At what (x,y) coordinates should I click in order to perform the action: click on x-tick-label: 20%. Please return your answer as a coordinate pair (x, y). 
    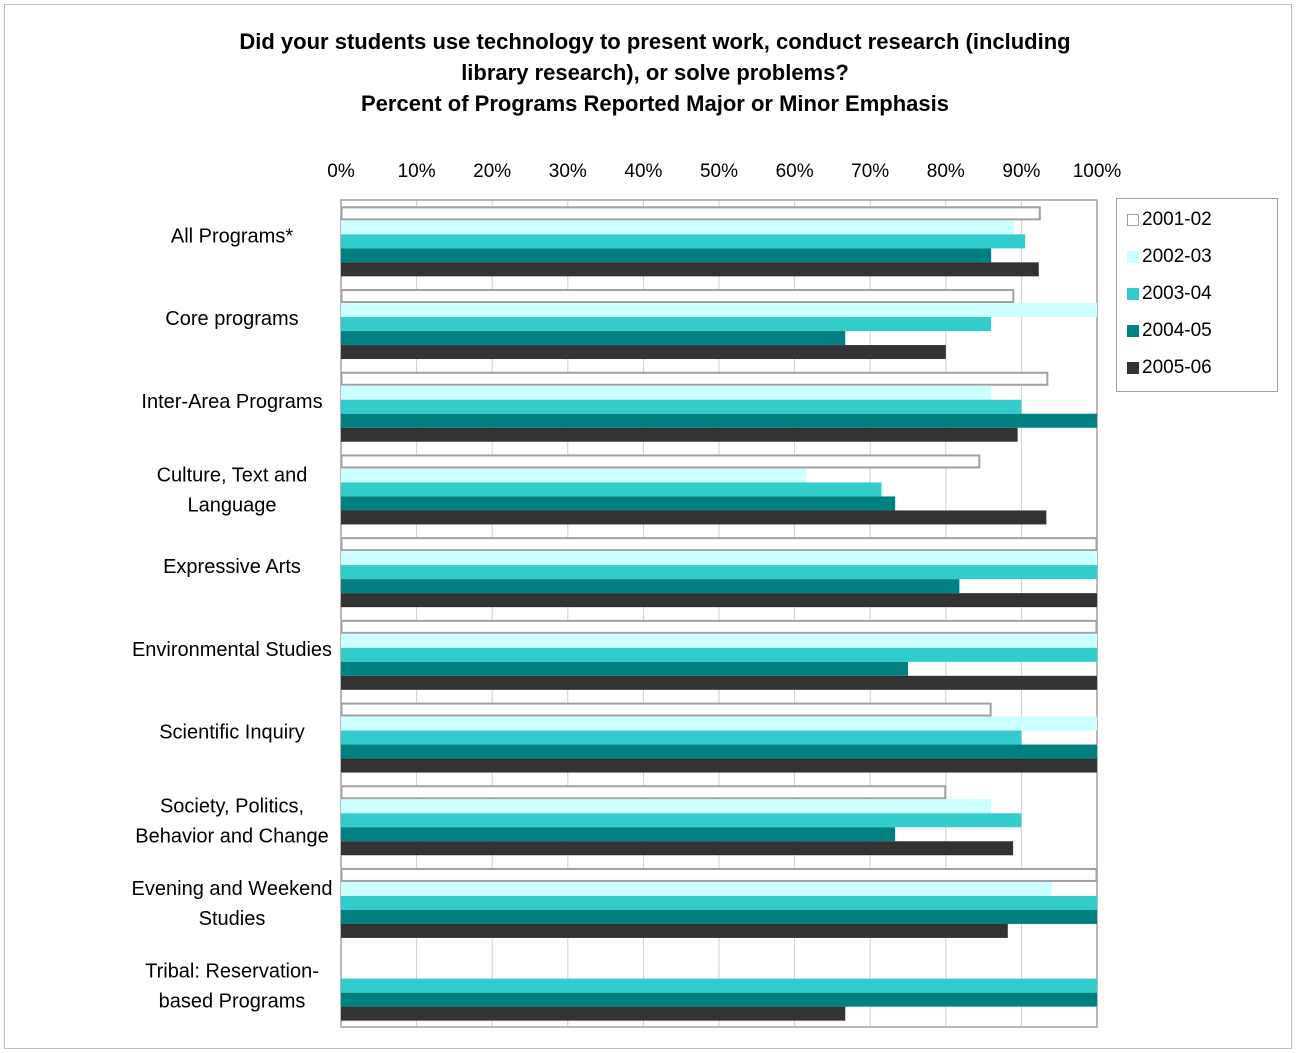
    Looking at the image, I should click on (492, 171).